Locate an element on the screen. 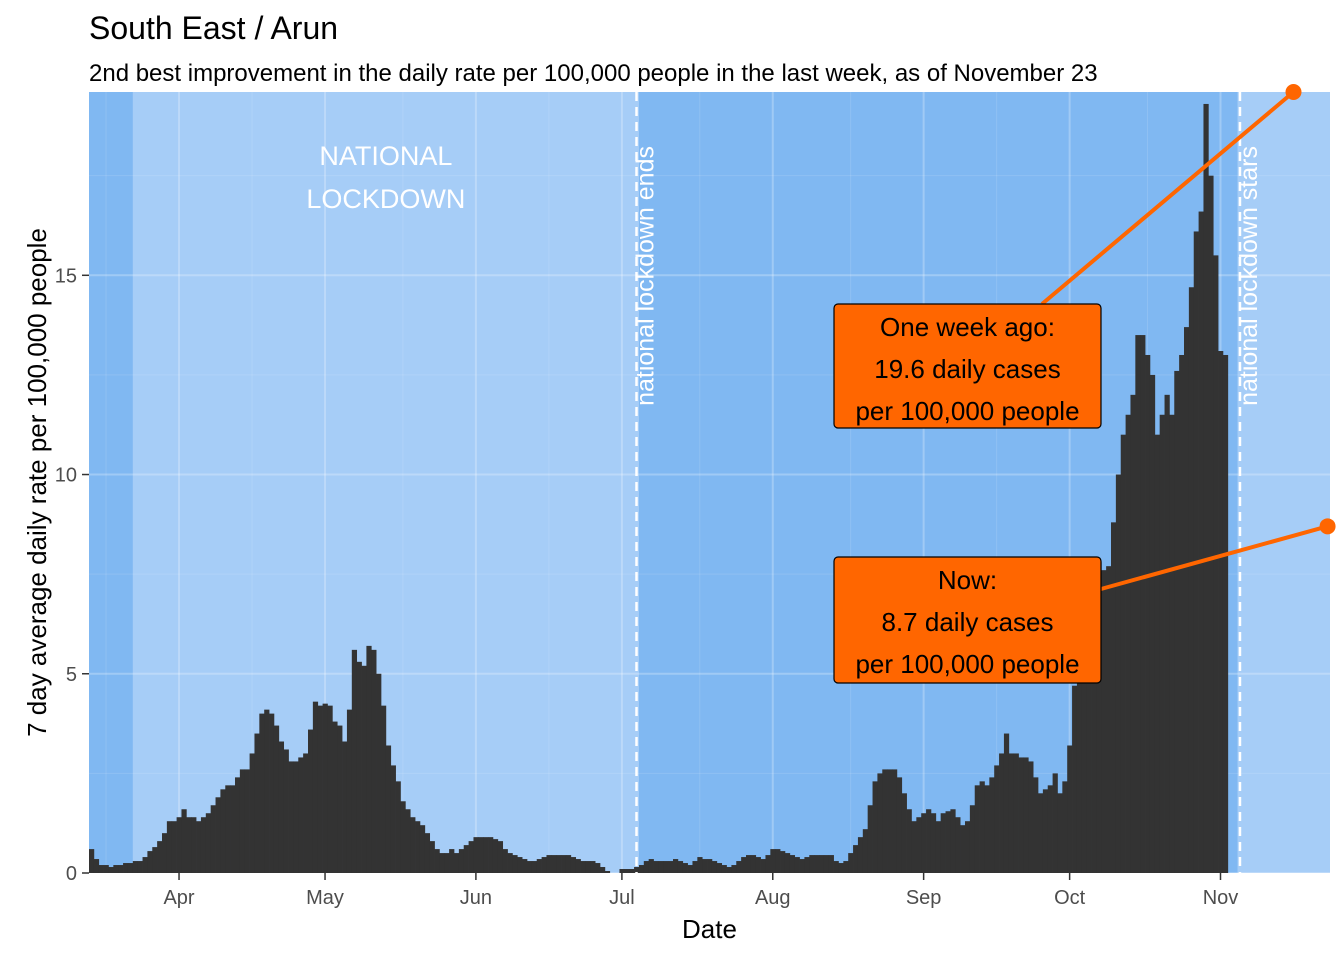  x-tick-label: Jun is located at coordinates (476, 898).